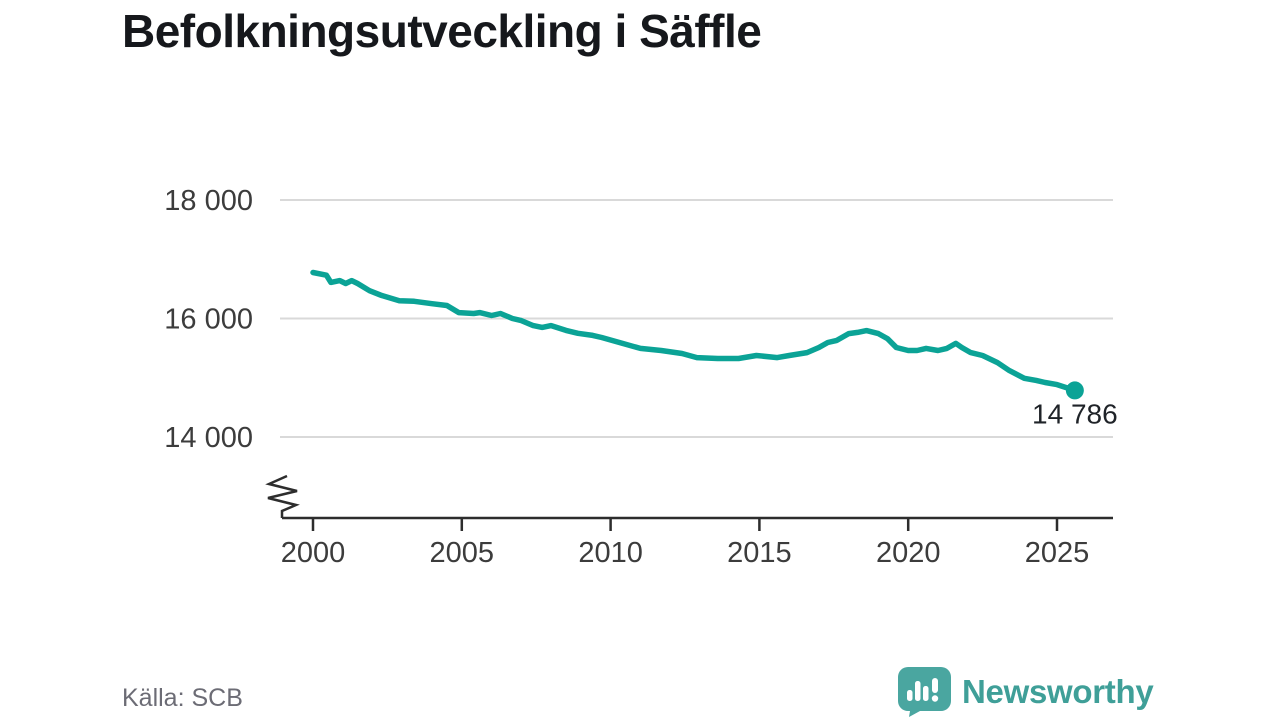  What do you see at coordinates (313, 553) in the screenshot?
I see `x-tick-label: 2000` at bounding box center [313, 553].